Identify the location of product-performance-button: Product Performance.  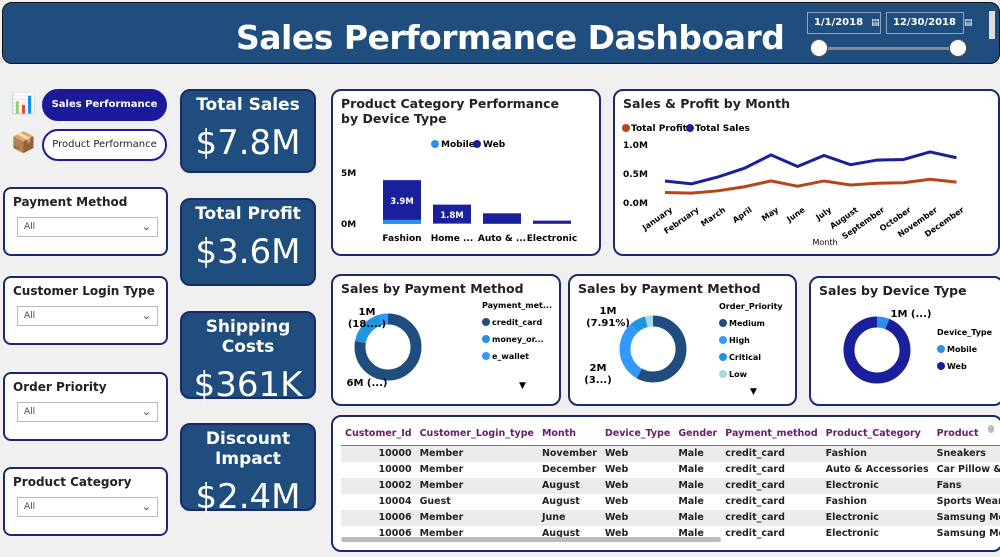
(104, 145).